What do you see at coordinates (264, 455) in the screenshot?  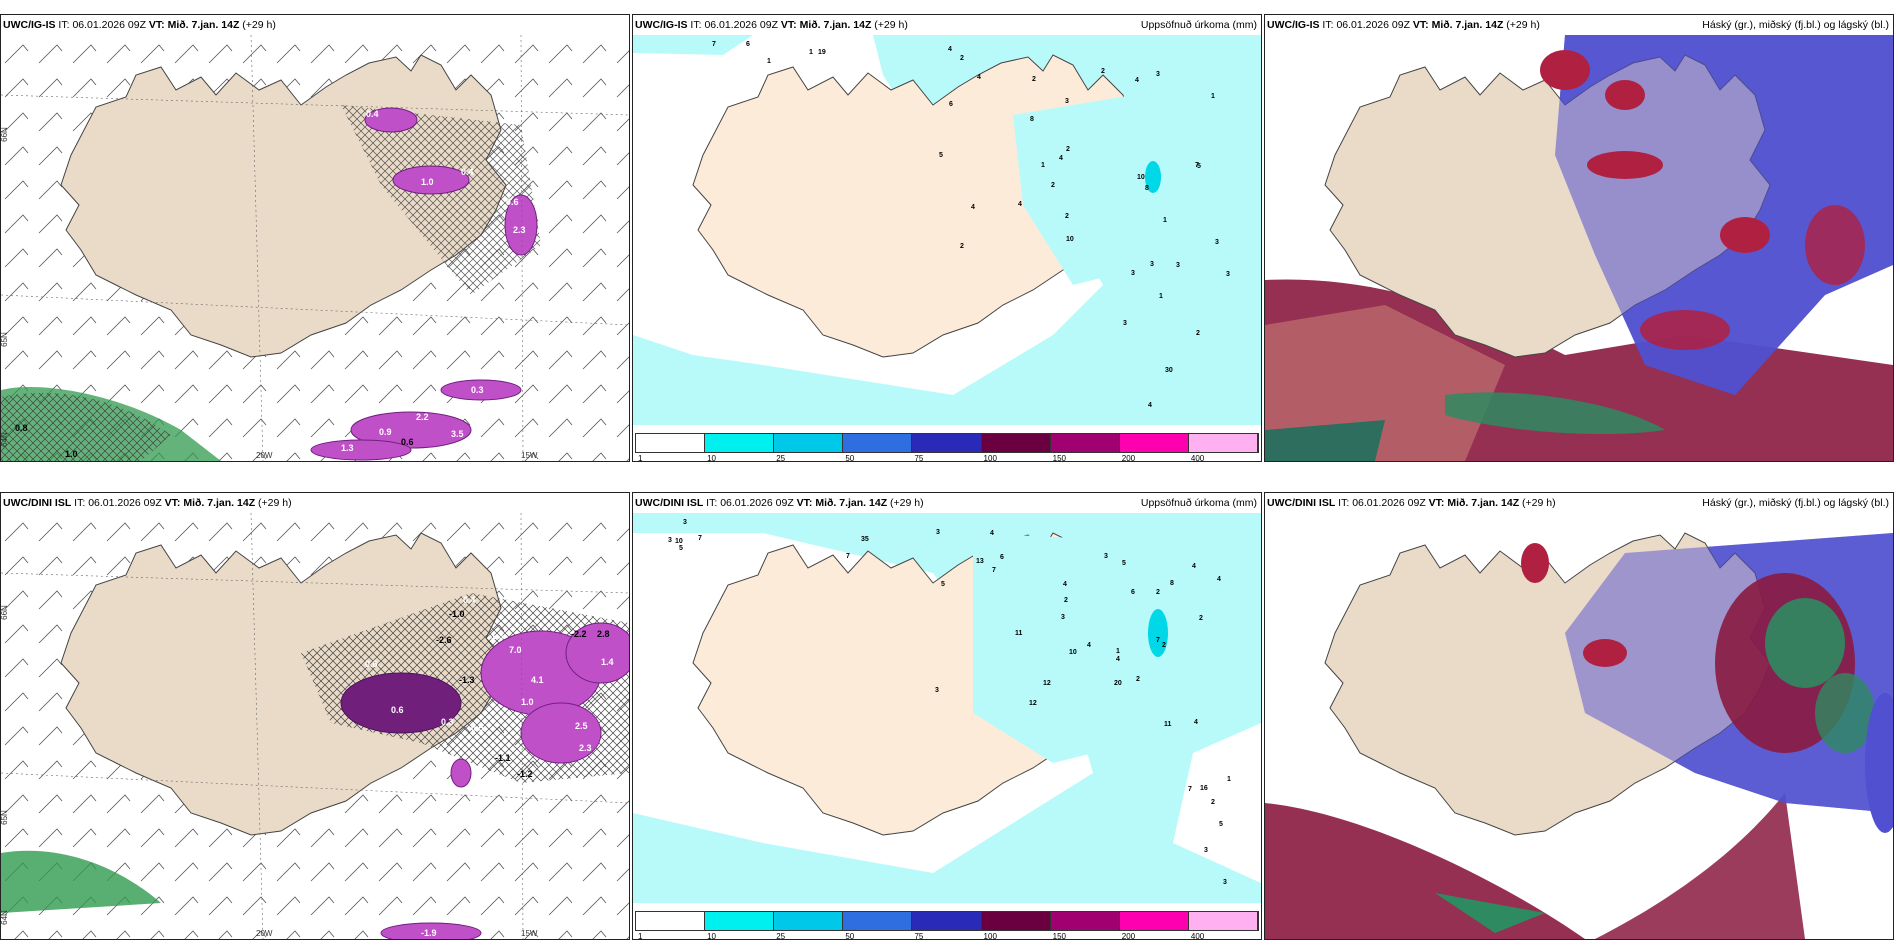 I see `lon-label: 20W` at bounding box center [264, 455].